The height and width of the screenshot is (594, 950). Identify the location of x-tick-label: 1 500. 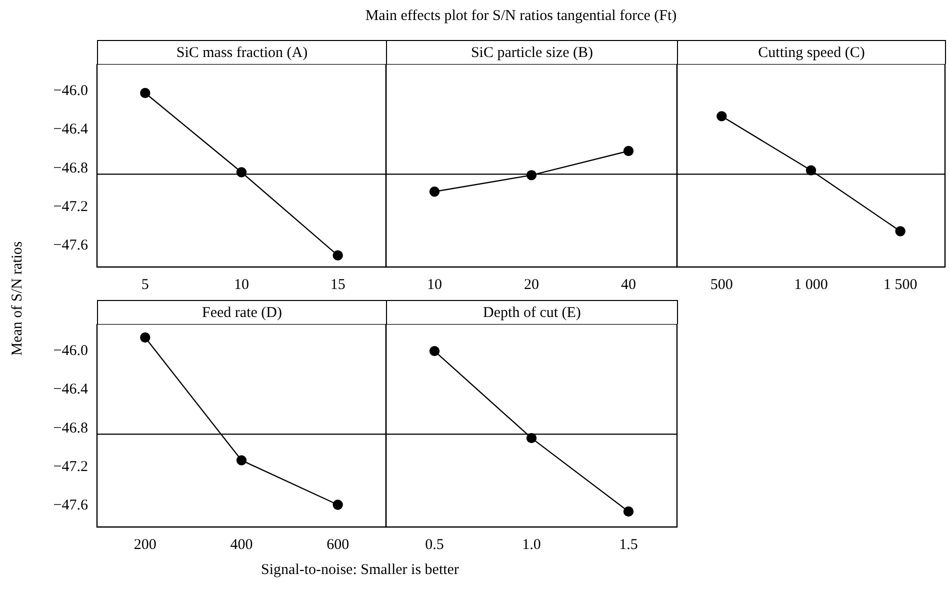
(900, 284).